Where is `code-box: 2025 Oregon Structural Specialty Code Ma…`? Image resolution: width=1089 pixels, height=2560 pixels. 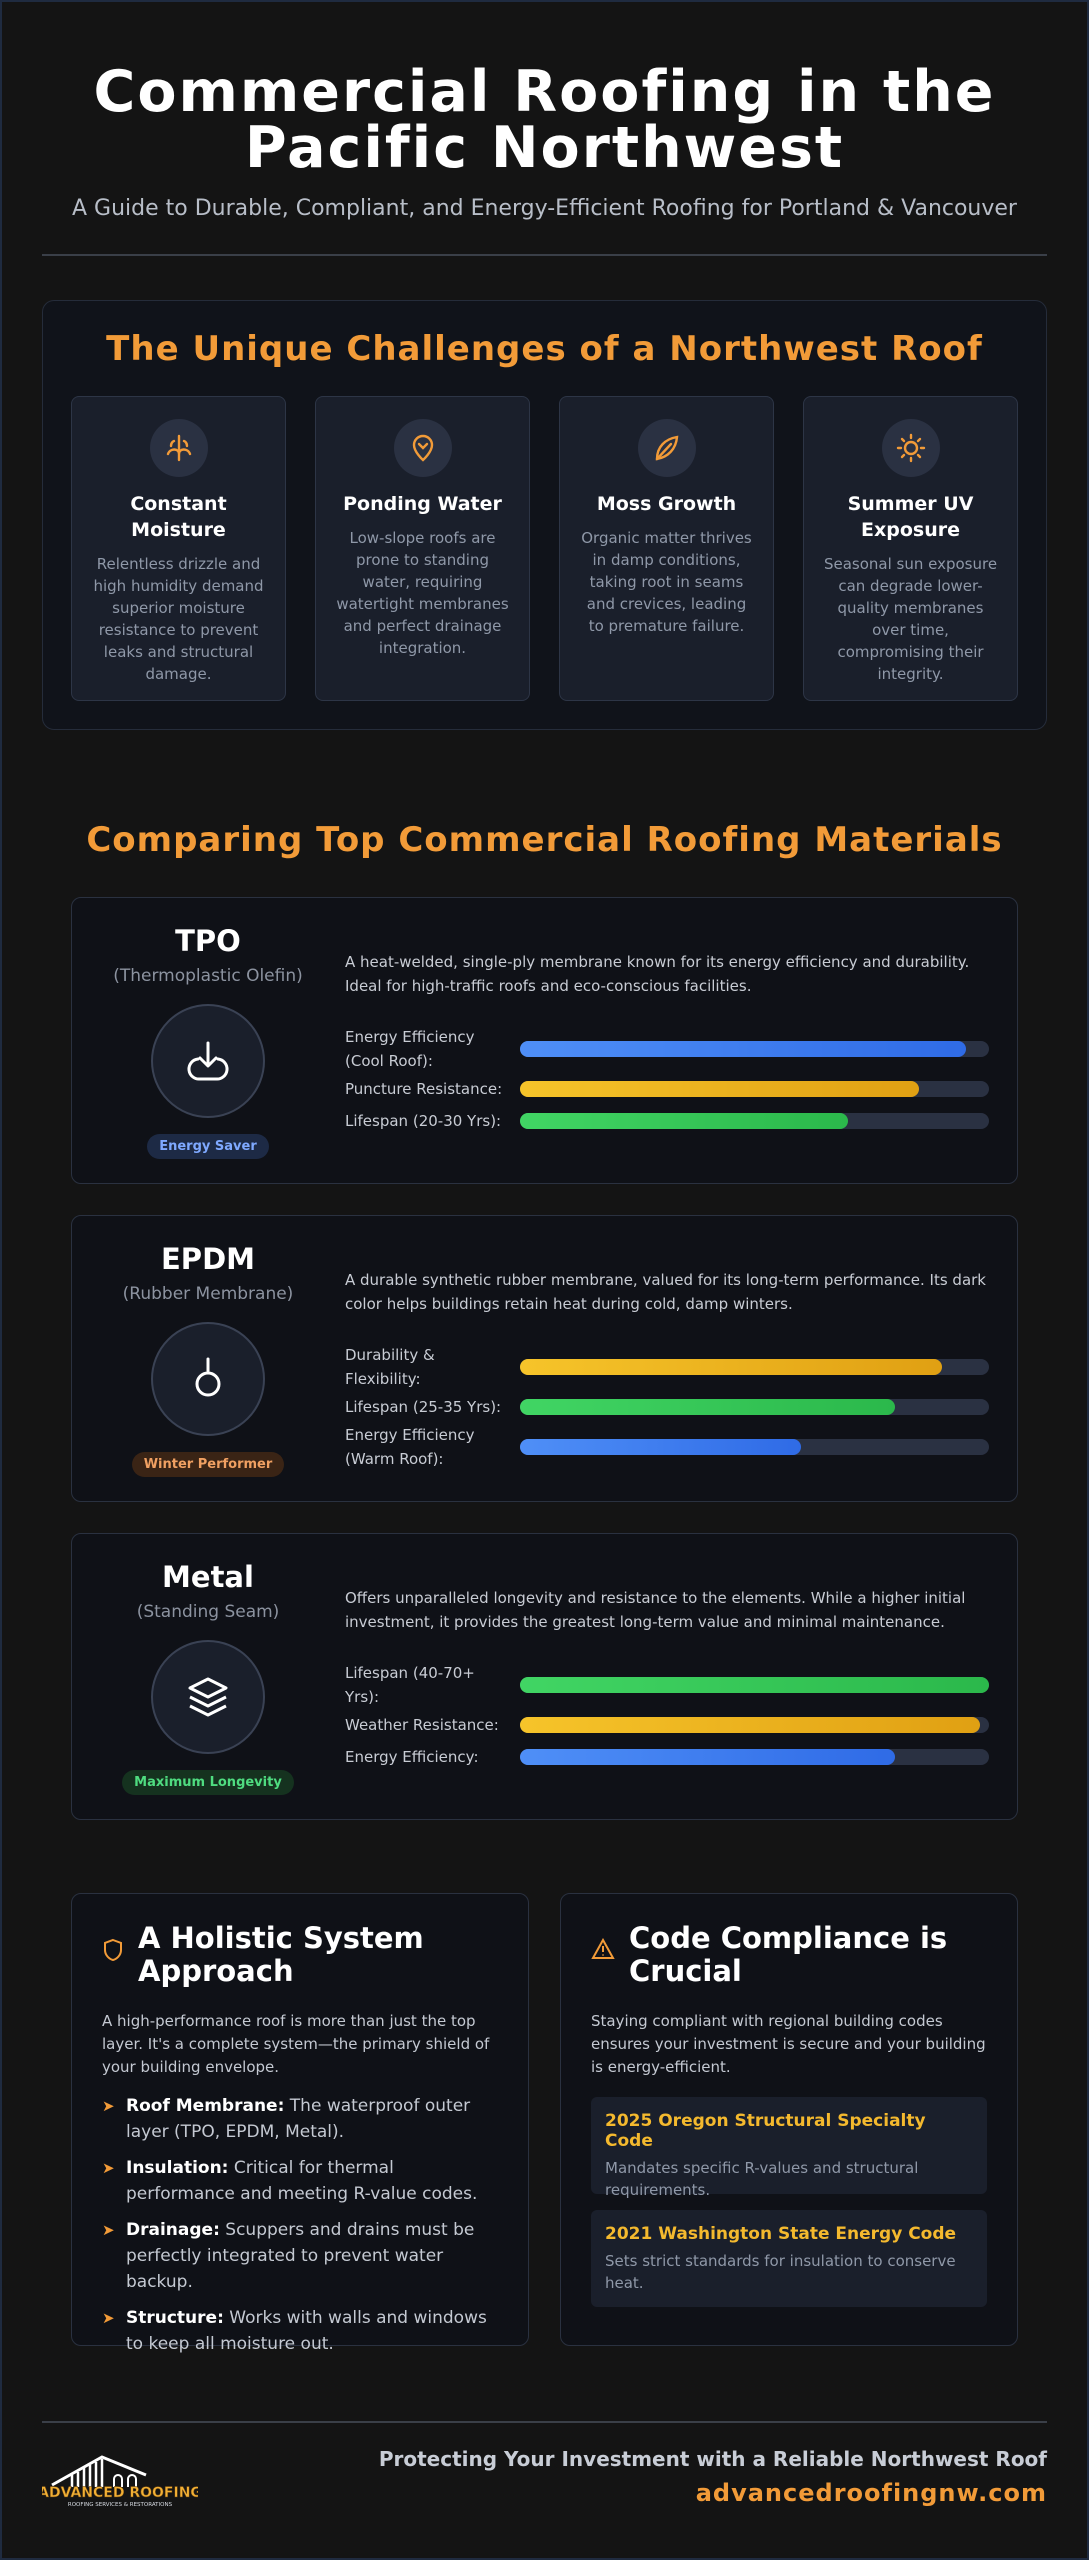
code-box: 2025 Oregon Structural Specialty Code Ma… is located at coordinates (789, 2148).